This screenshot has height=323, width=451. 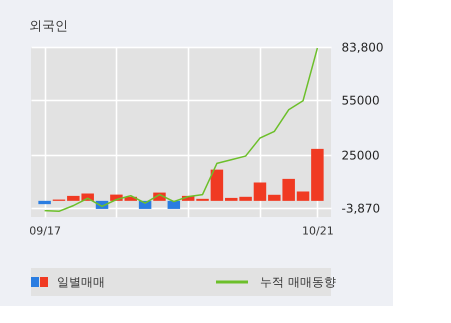 I want to click on legend-label: 누적 매매동향, so click(x=298, y=282).